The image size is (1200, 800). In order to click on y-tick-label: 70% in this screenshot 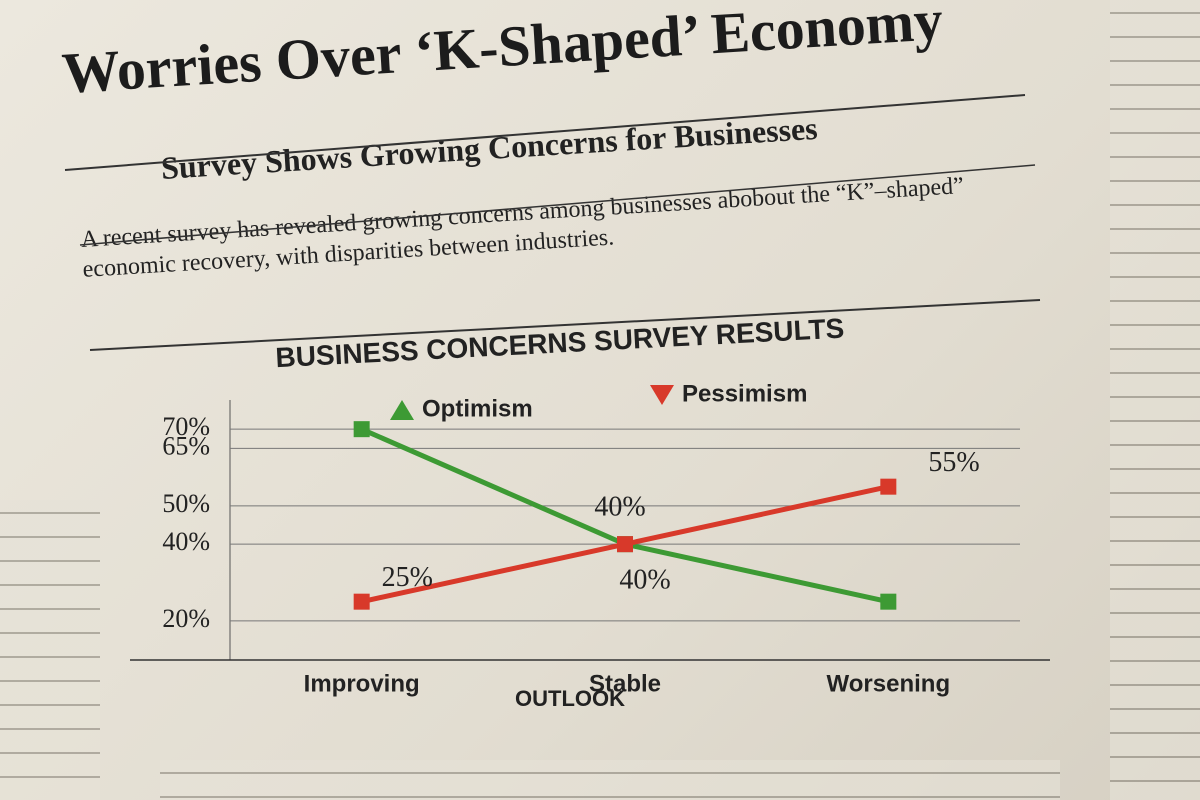, I will do `click(186, 426)`.